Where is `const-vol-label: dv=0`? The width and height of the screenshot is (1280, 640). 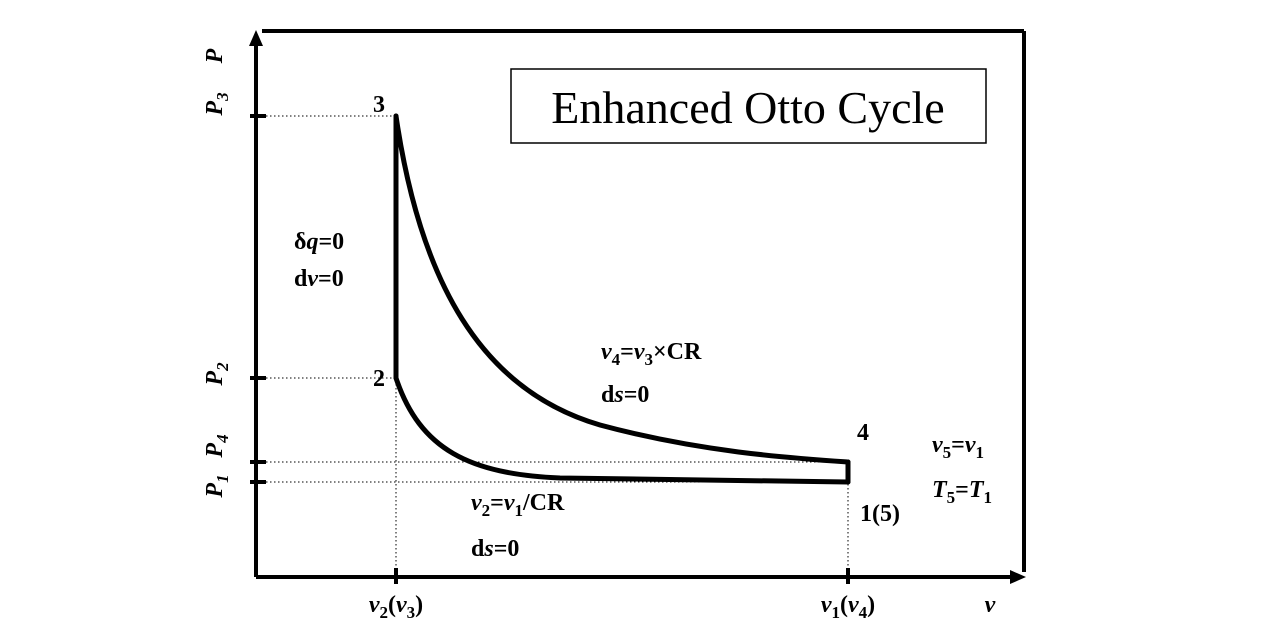 const-vol-label: dv=0 is located at coordinates (319, 279).